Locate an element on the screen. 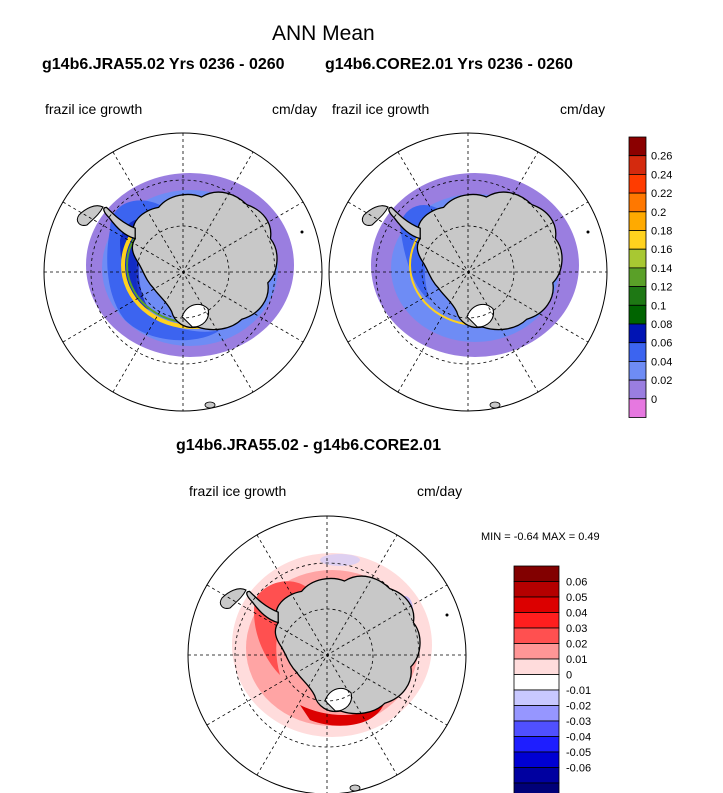 This screenshot has height=793, width=723. colorbar-diff-tick-label: 0.04 is located at coordinates (576, 614).